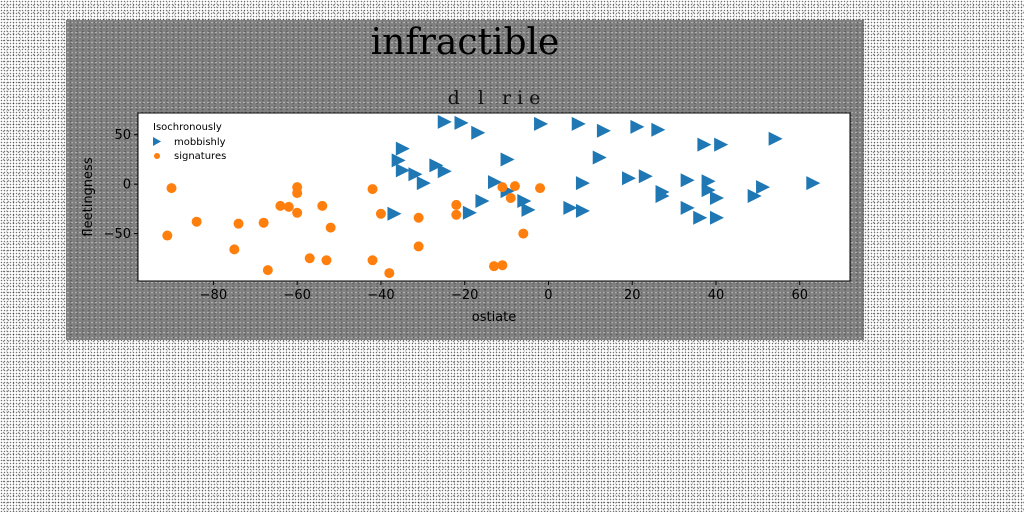 This screenshot has height=512, width=1024. I want to click on legend: Isochronously mobbishly signatures, so click(189, 142).